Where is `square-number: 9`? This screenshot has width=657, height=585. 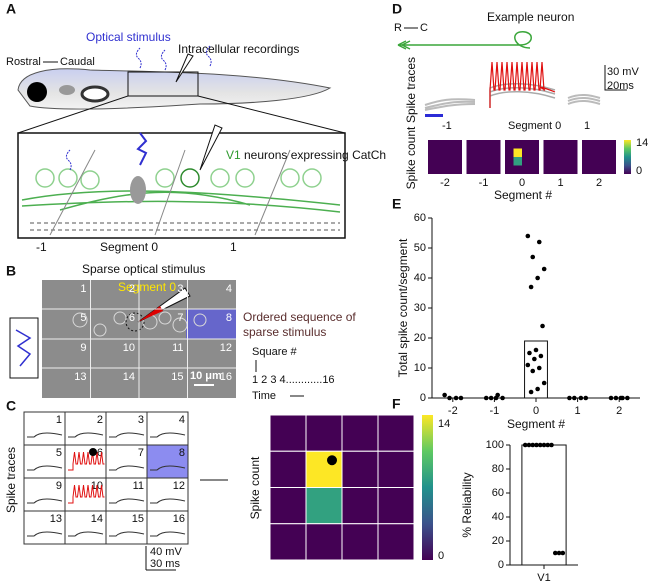
square-number: 9 is located at coordinates (59, 486).